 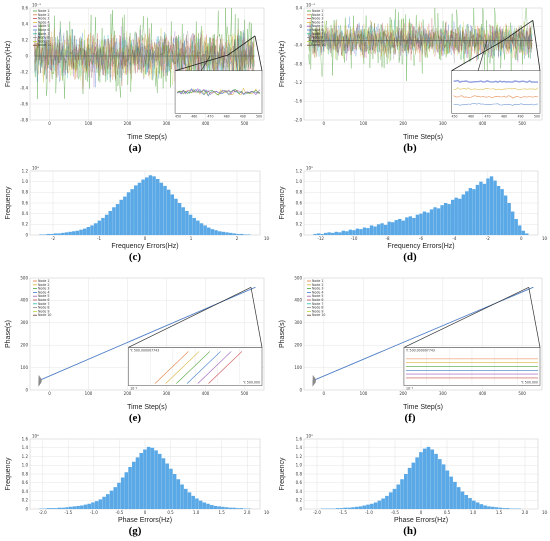 What do you see at coordinates (317, 311) in the screenshot?
I see `legend-entry: Node 9` at bounding box center [317, 311].